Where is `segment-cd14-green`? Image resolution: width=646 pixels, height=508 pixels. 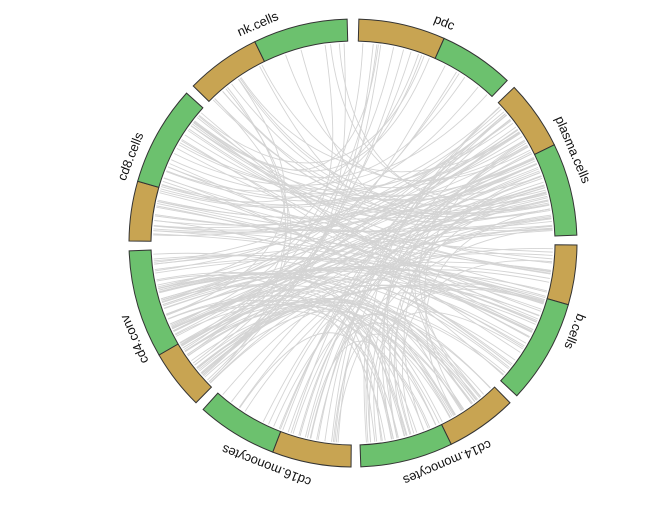
segment-cd14-green is located at coordinates (405, 445).